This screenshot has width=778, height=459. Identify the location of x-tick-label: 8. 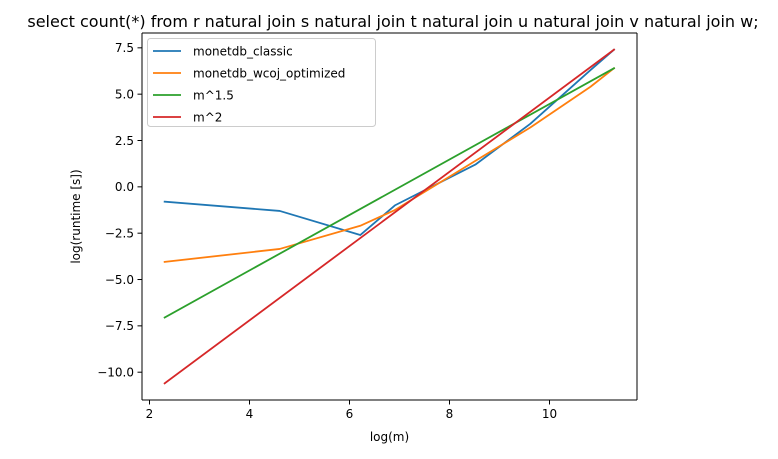
(450, 414).